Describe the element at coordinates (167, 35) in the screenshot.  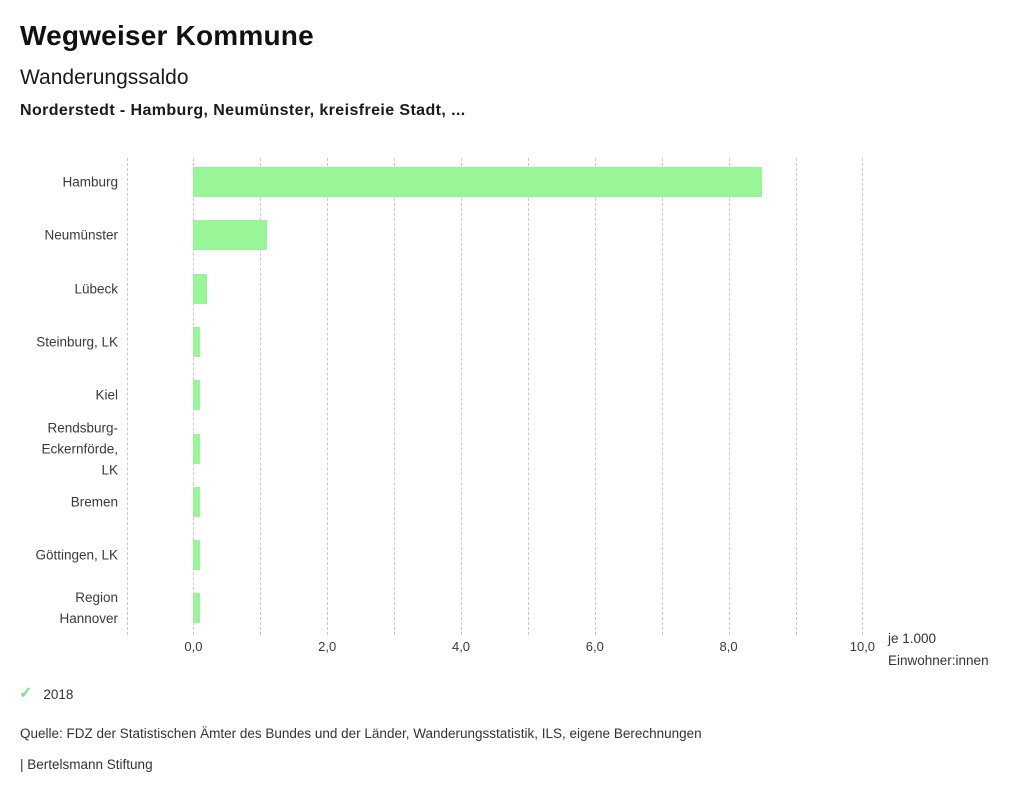
I see `page-title: Wegweiser Kommune` at that location.